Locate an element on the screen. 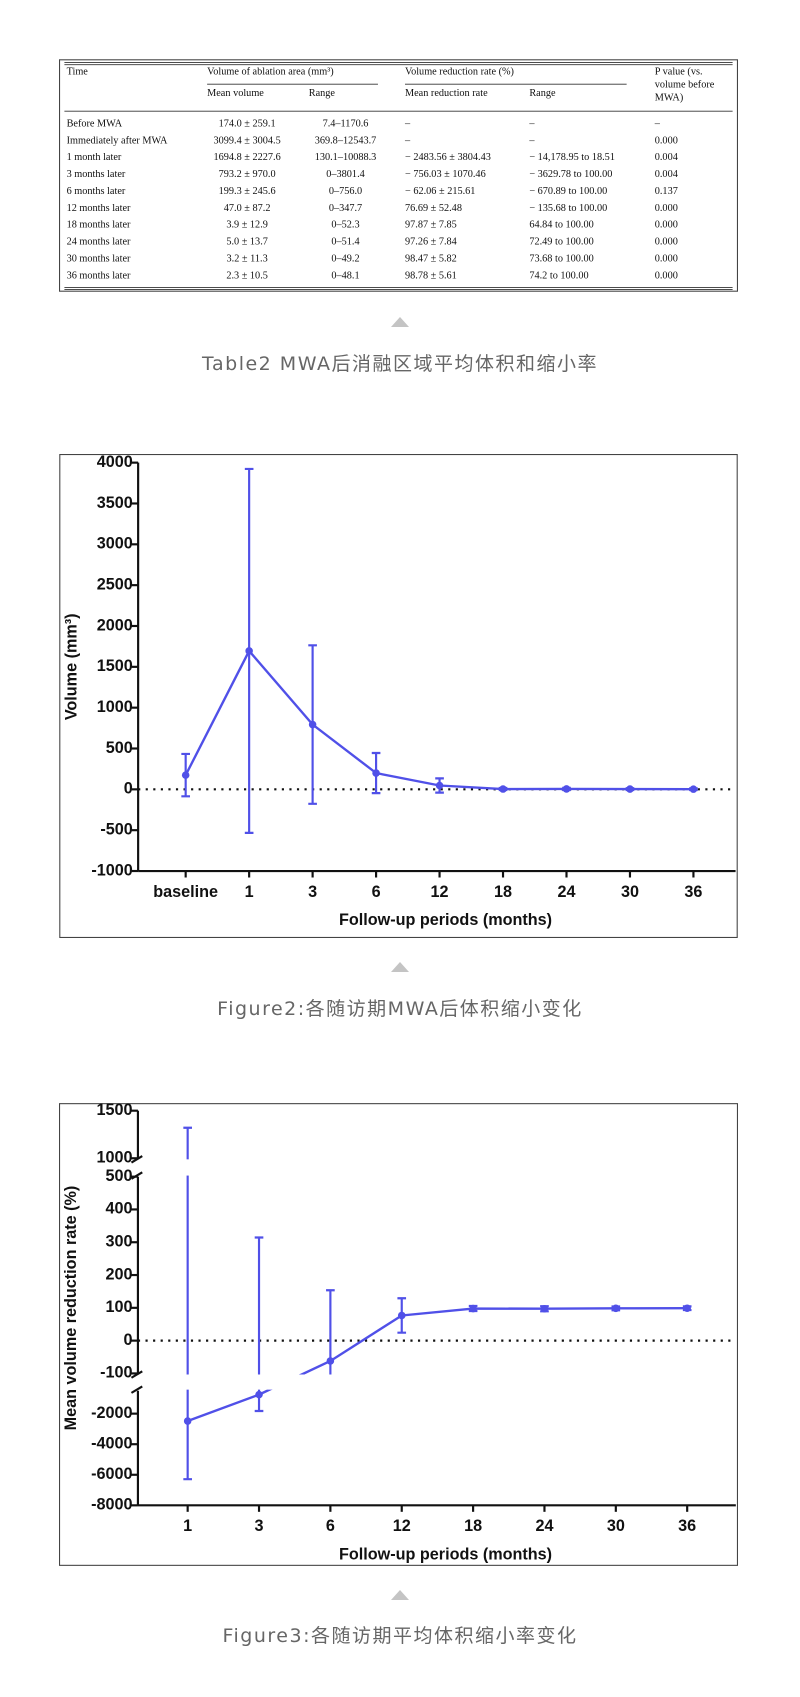 The image size is (800, 1697). y-tick-label: 1000 is located at coordinates (115, 707).